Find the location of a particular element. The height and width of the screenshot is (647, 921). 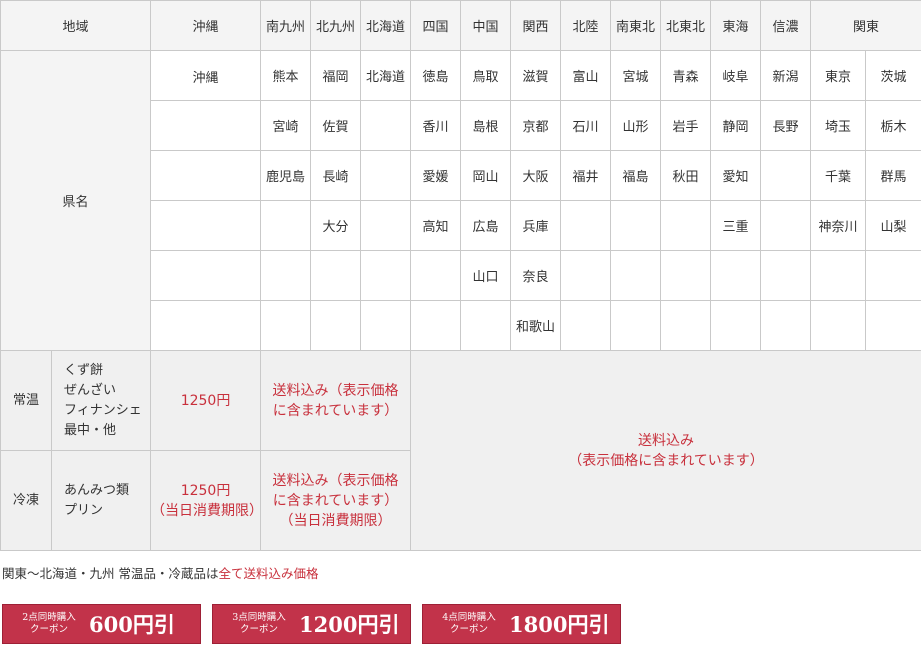

coupon-3-items: 3点同時購入 クーポン 1200円引 is located at coordinates (311, 624).